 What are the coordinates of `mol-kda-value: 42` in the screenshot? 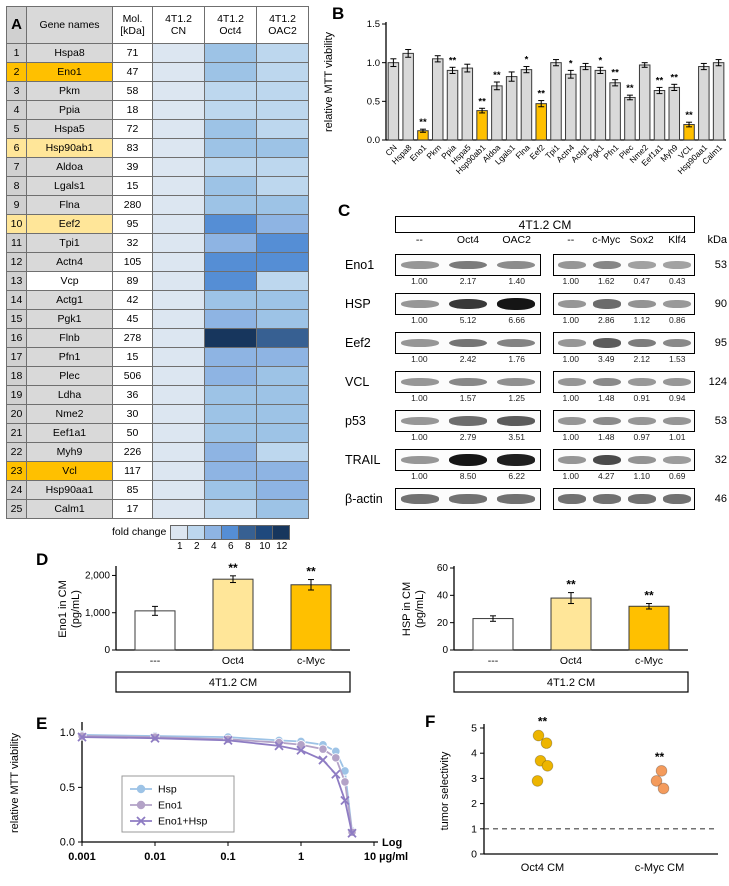 It's located at (133, 300).